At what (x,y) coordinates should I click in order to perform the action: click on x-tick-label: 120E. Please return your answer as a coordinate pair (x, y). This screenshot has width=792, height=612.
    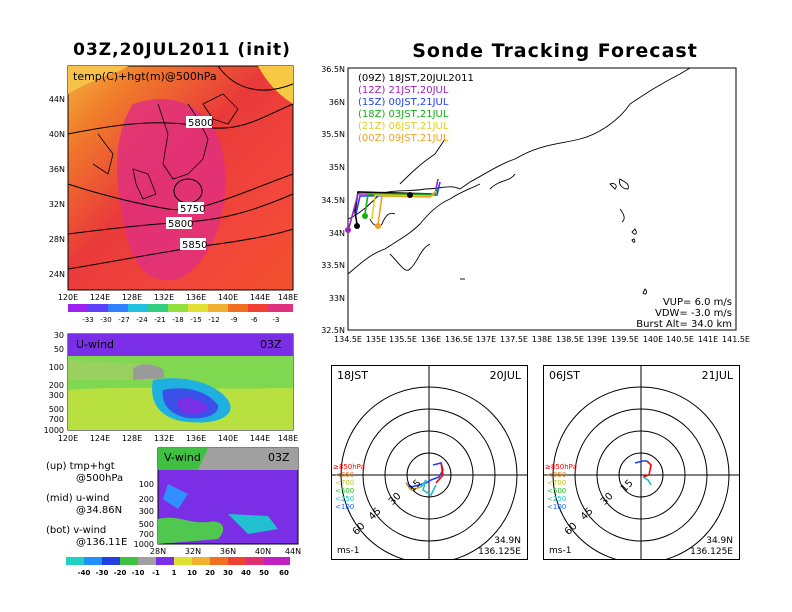
    Looking at the image, I should click on (68, 438).